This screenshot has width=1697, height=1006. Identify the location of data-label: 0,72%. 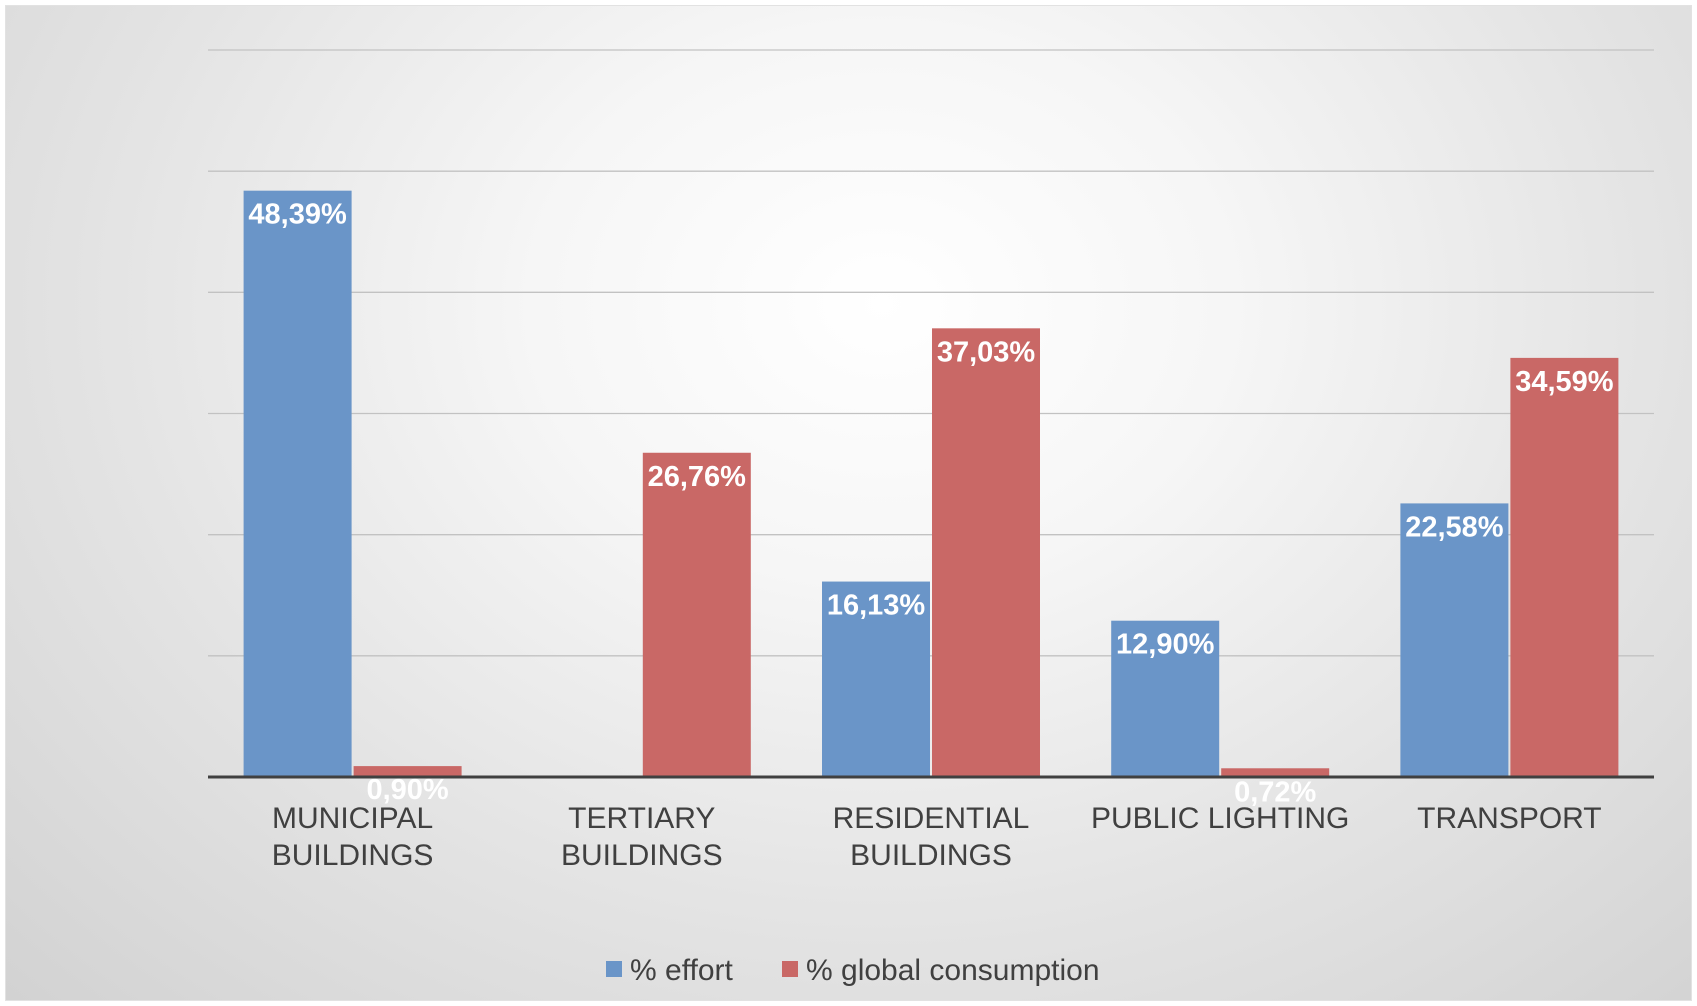
(1275, 792).